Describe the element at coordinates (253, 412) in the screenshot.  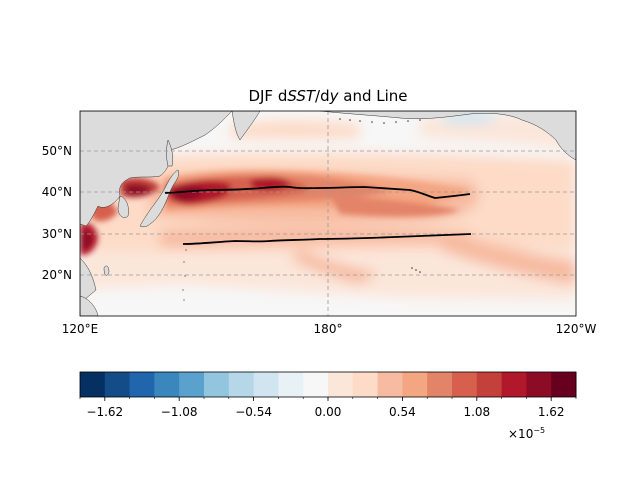
I see `colorbar-tick-label: −0.54` at that location.